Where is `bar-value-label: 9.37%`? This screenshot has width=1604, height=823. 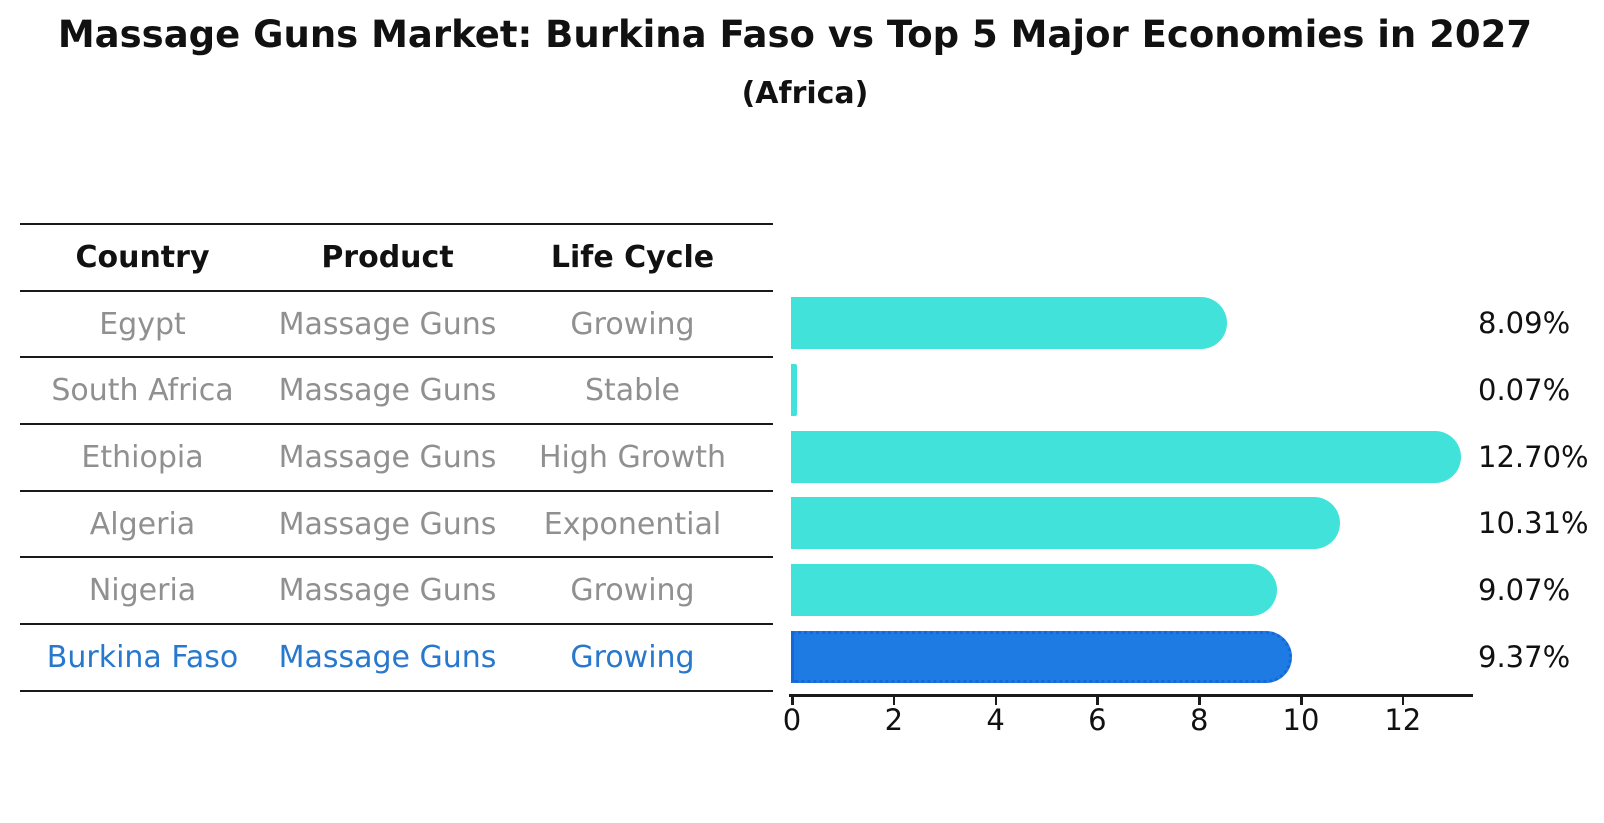
bar-value-label: 9.37% is located at coordinates (1524, 656).